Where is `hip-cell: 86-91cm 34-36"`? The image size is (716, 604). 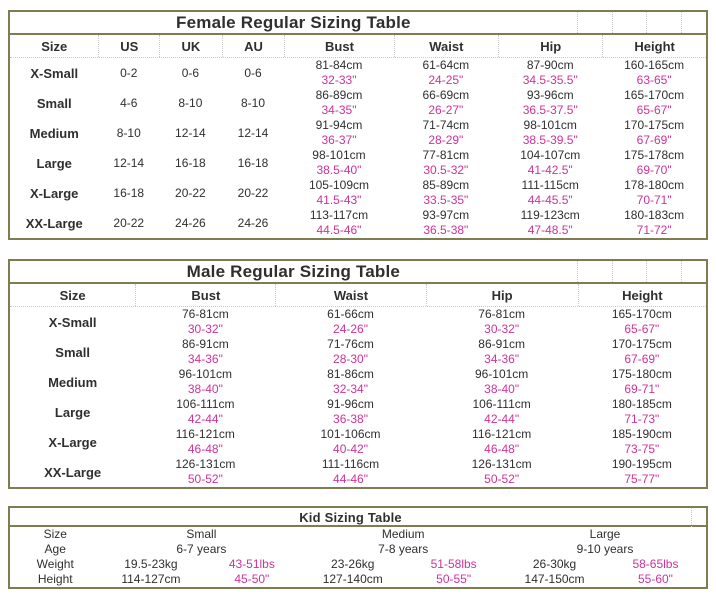 hip-cell: 86-91cm 34-36" is located at coordinates (502, 352).